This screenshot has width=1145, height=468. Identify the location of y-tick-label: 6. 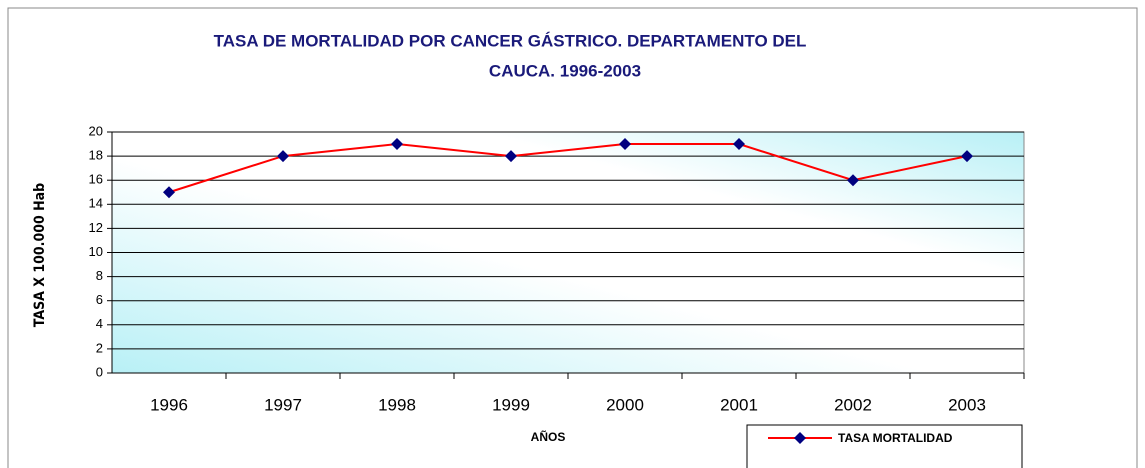
(99, 299).